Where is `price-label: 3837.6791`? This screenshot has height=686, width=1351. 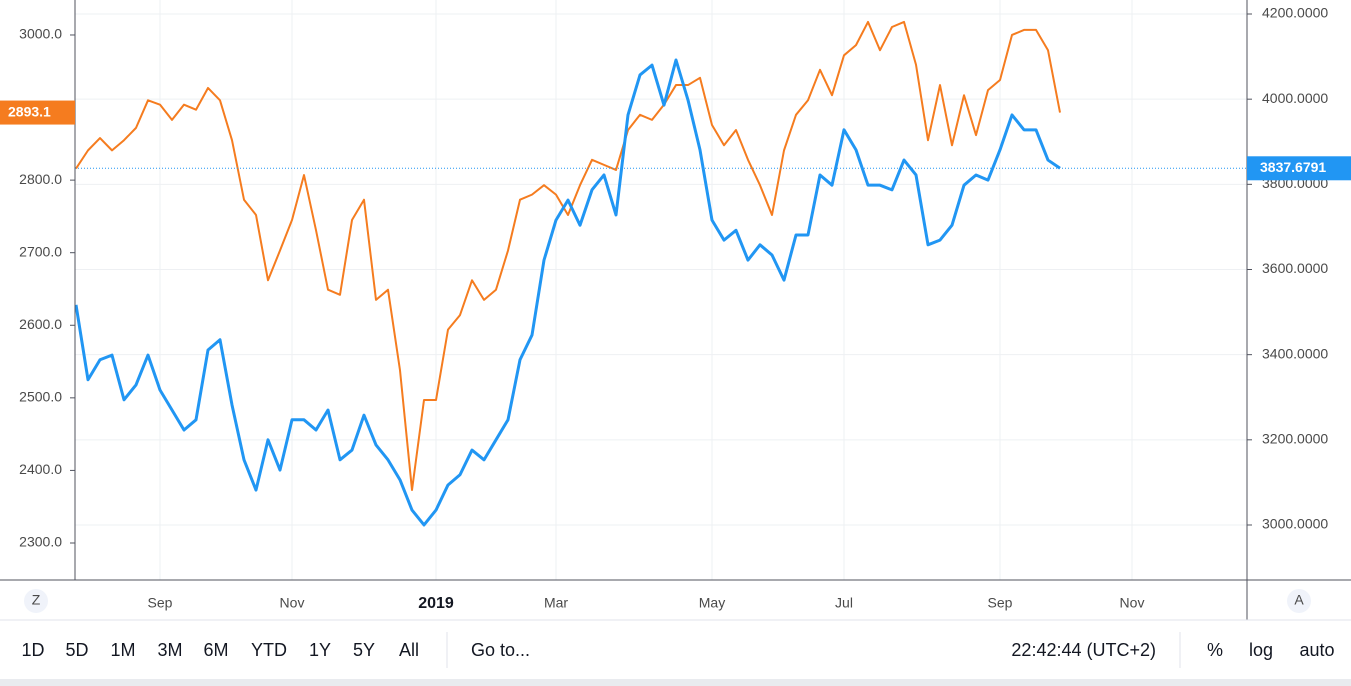 price-label: 3837.6791 is located at coordinates (1293, 167).